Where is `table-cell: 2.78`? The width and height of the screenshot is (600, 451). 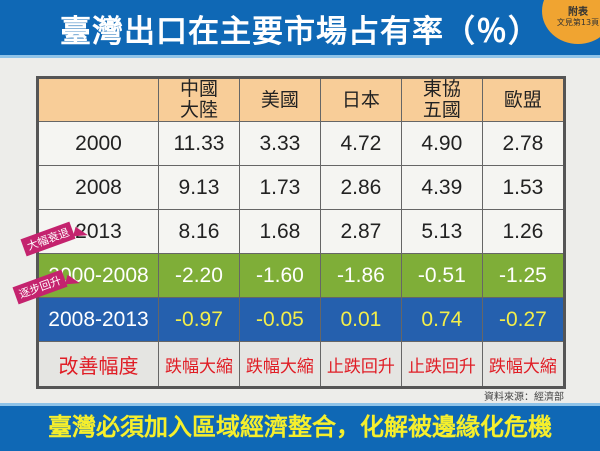
table-cell: 2.78 is located at coordinates (523, 143).